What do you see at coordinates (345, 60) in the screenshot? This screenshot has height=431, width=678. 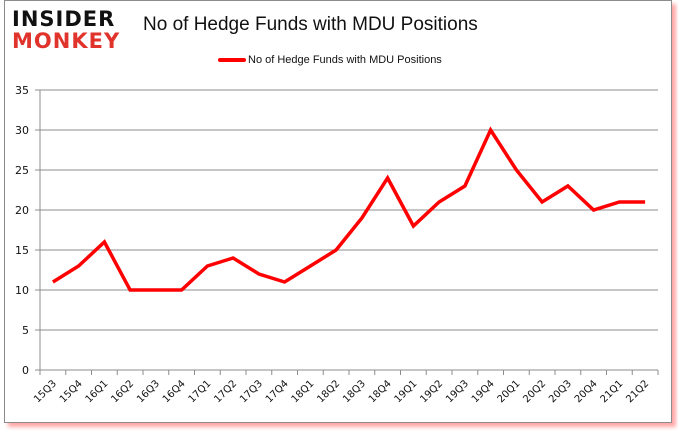 I see `legend-label: No of Hedge Funds with MDU Positions` at bounding box center [345, 60].